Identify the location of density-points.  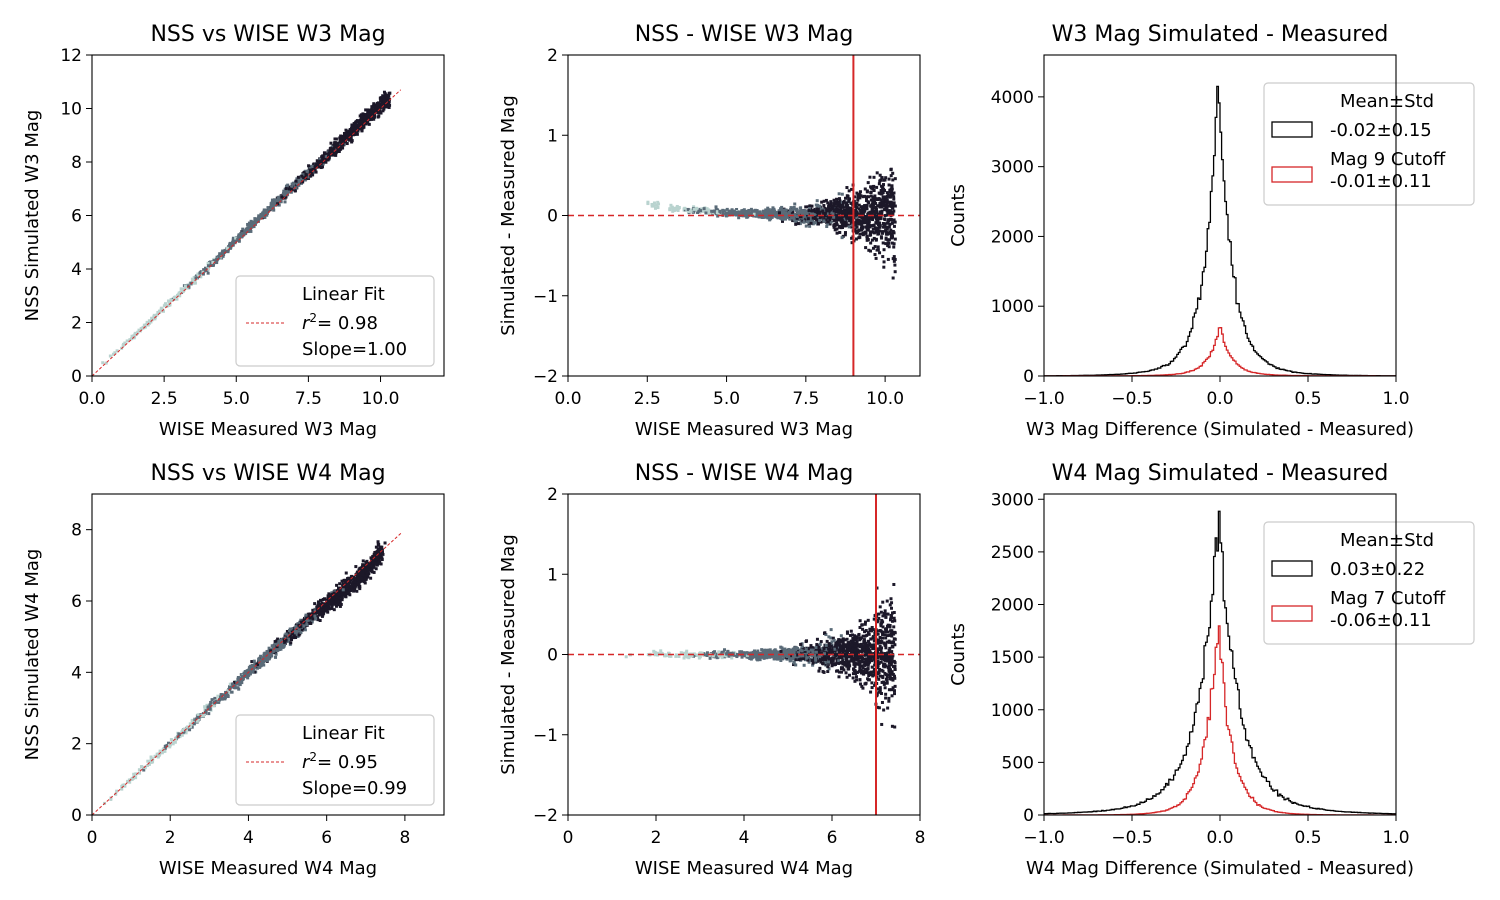
(744, 215).